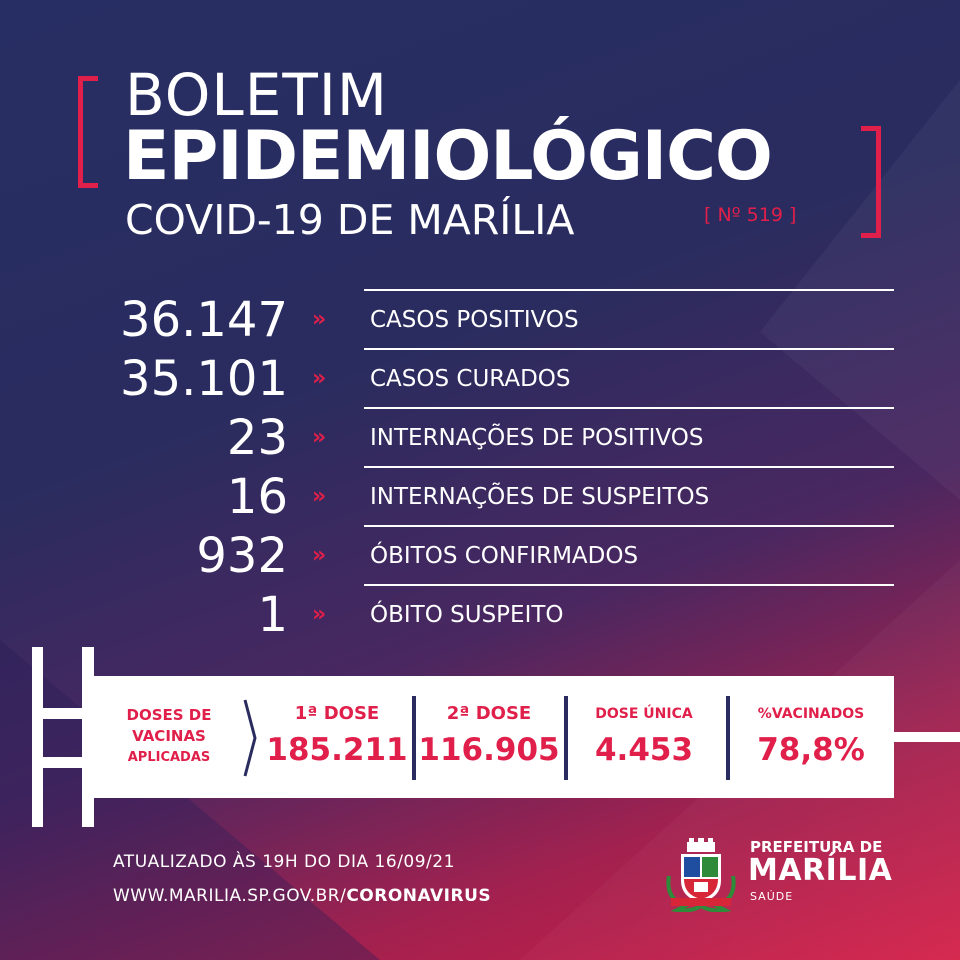 Image resolution: width=960 pixels, height=960 pixels. What do you see at coordinates (257, 497) in the screenshot?
I see `stat-value: 16` at bounding box center [257, 497].